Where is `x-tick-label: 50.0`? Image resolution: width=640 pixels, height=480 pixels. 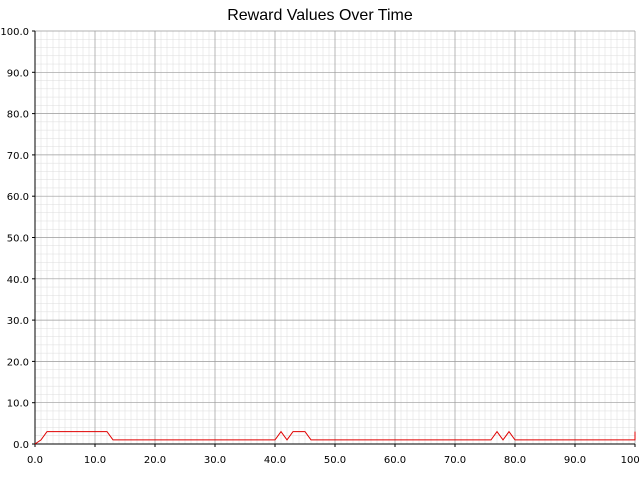 x-tick-label: 50.0 is located at coordinates (335, 460).